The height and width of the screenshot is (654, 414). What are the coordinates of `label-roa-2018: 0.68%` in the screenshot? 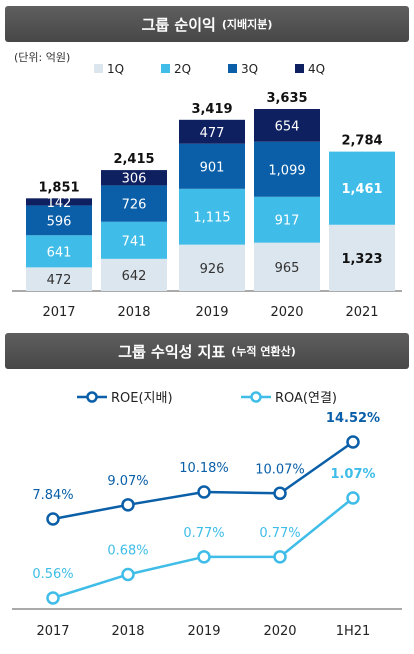 It's located at (127, 550).